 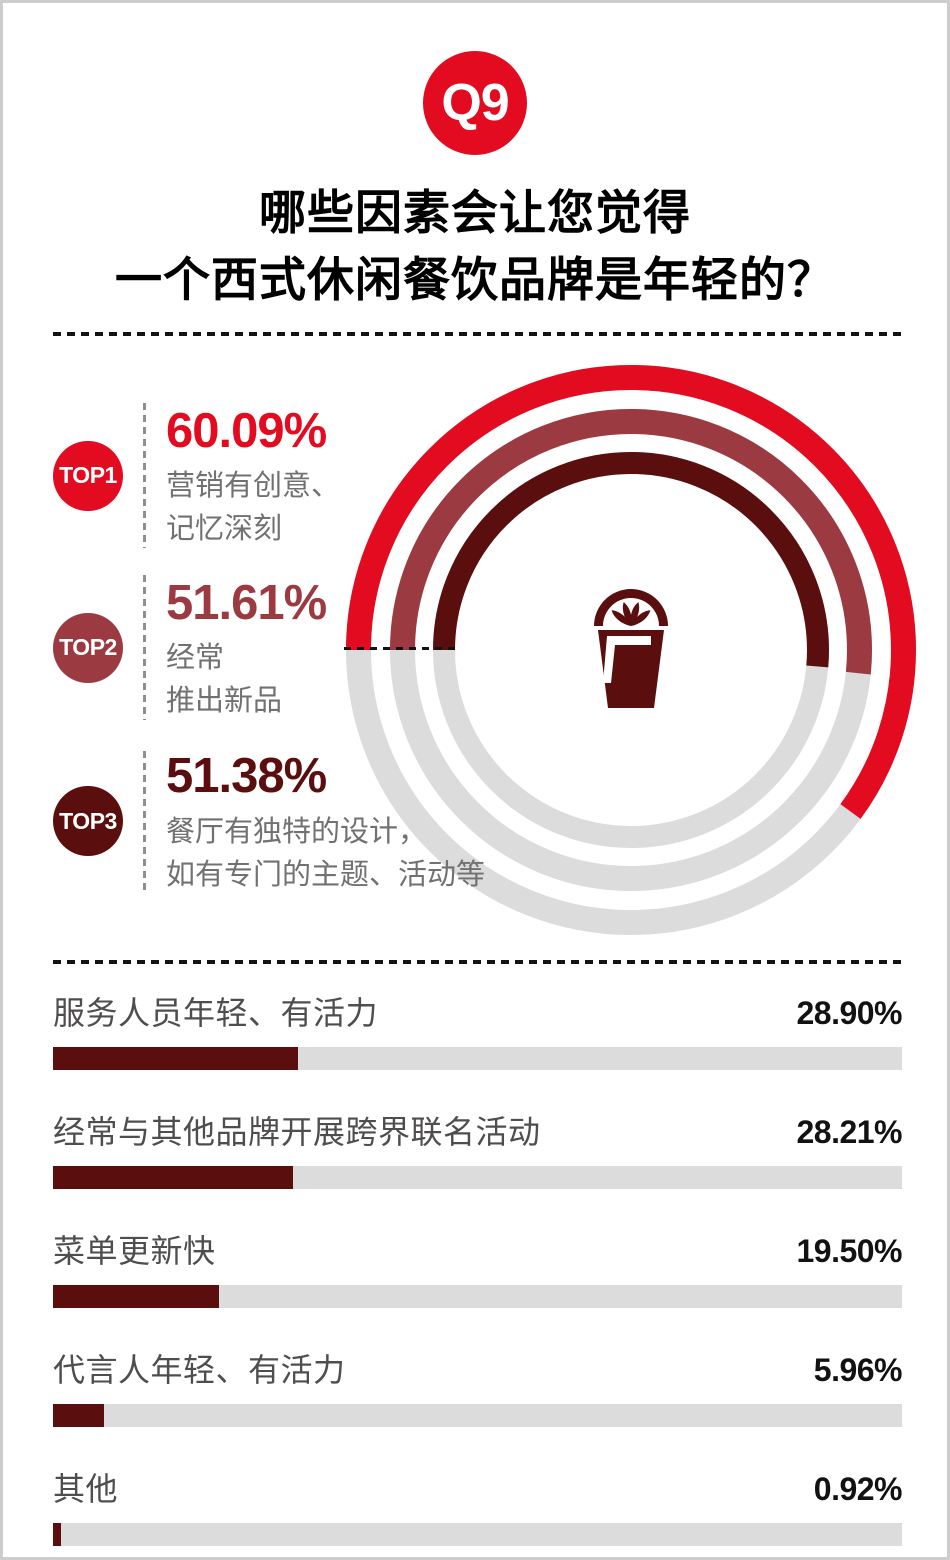 I want to click on top1-item: TOP1 60.09% 营销有创意、 记忆深刻, so click(x=196, y=475).